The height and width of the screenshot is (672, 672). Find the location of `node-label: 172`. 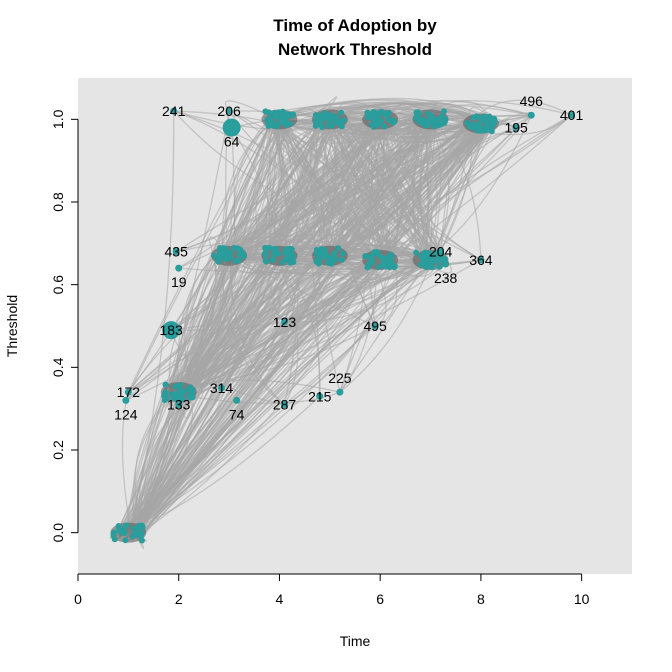

node-label: 172 is located at coordinates (129, 392).